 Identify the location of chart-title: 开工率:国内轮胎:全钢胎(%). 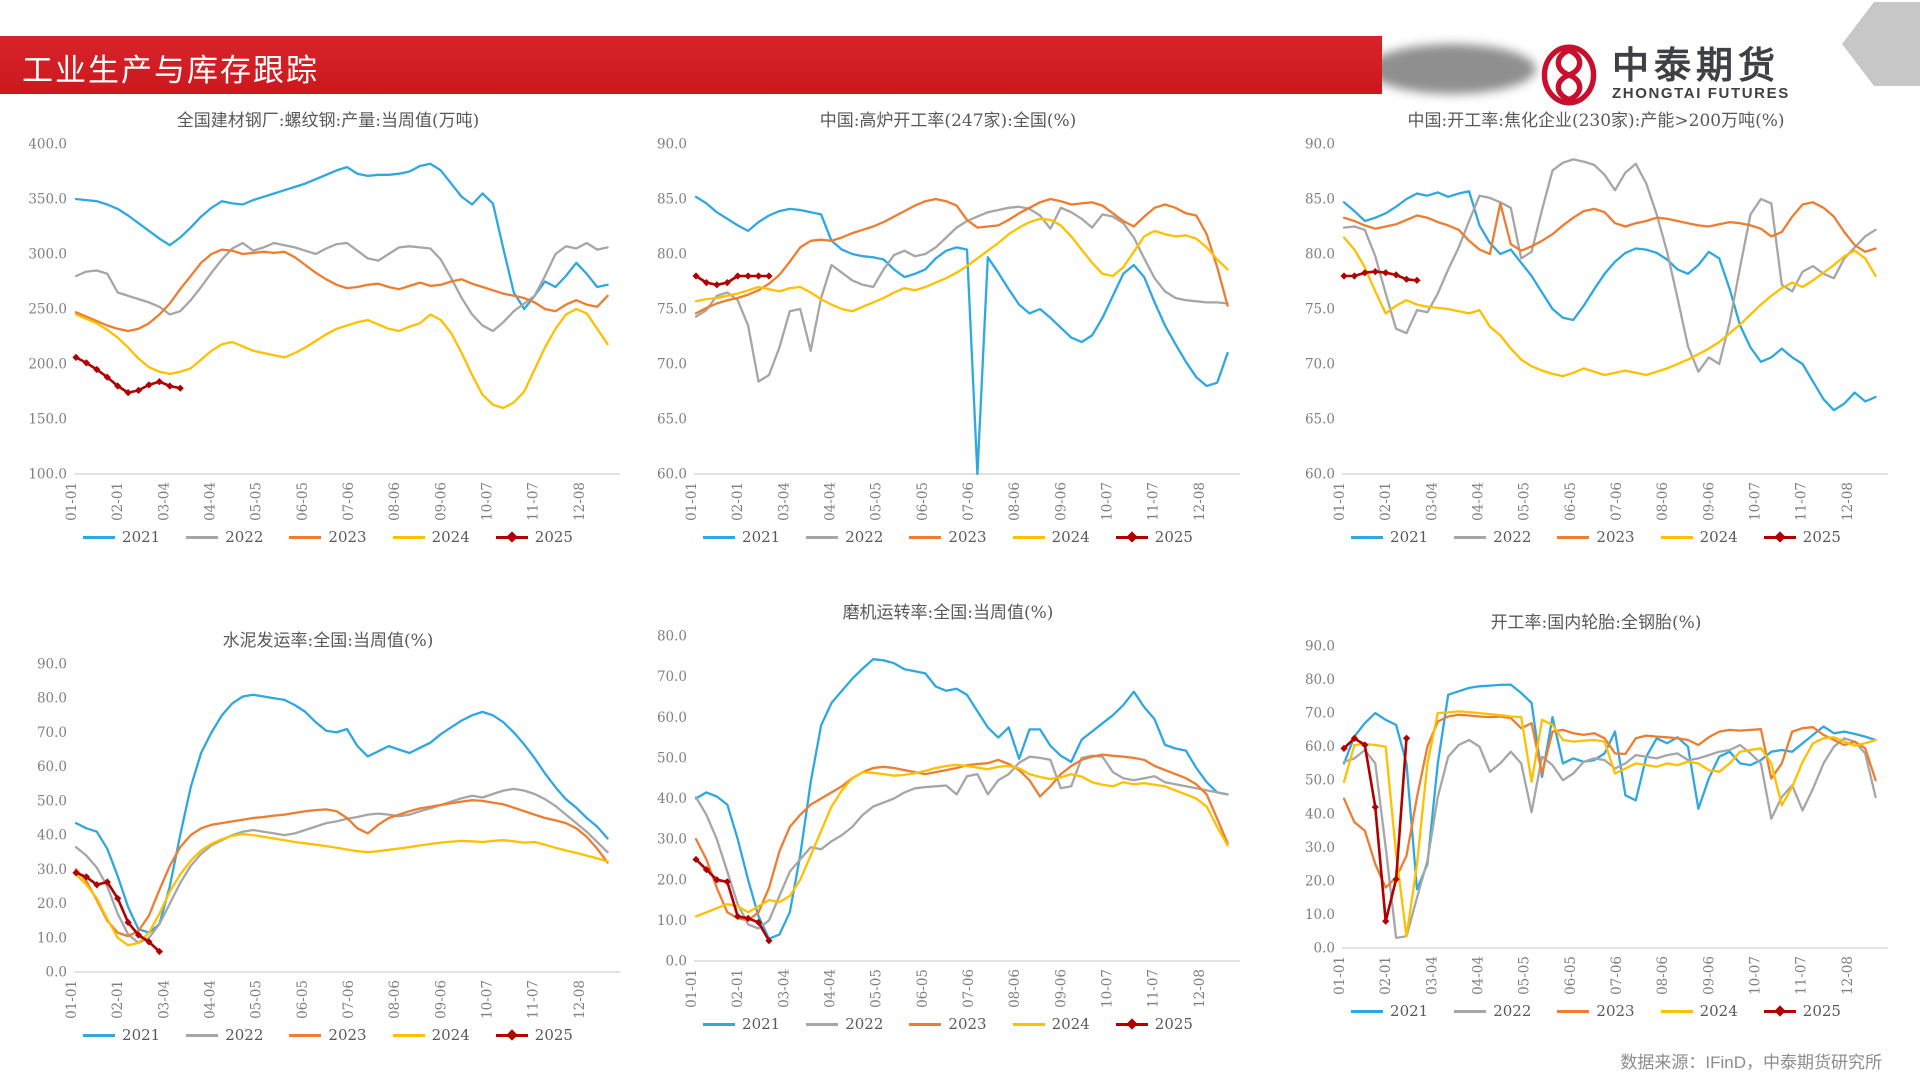
(1596, 623).